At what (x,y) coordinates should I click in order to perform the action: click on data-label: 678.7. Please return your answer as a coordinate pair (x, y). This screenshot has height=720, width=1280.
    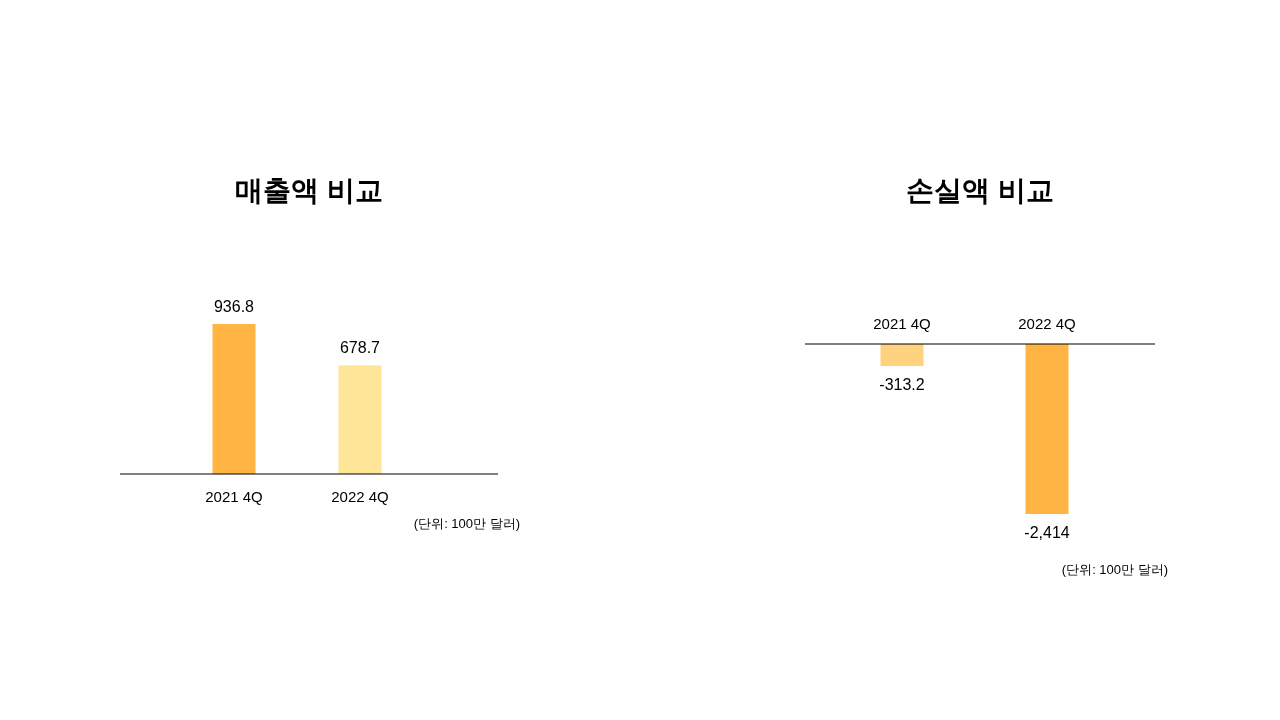
    Looking at the image, I should click on (360, 348).